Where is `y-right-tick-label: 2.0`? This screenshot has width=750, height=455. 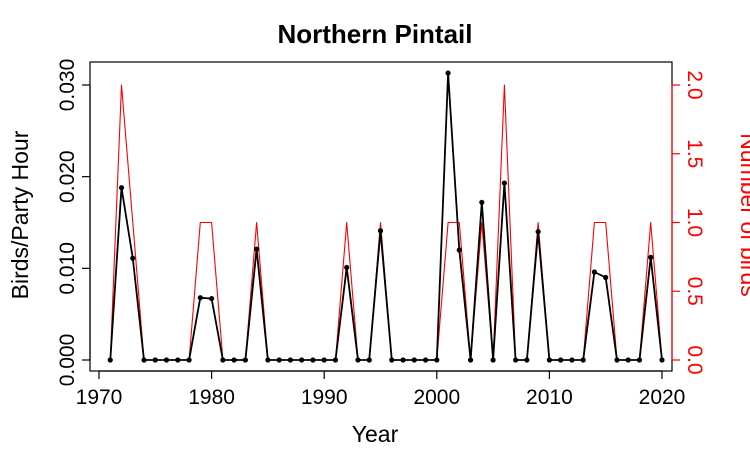 y-right-tick-label: 2.0 is located at coordinates (694, 84).